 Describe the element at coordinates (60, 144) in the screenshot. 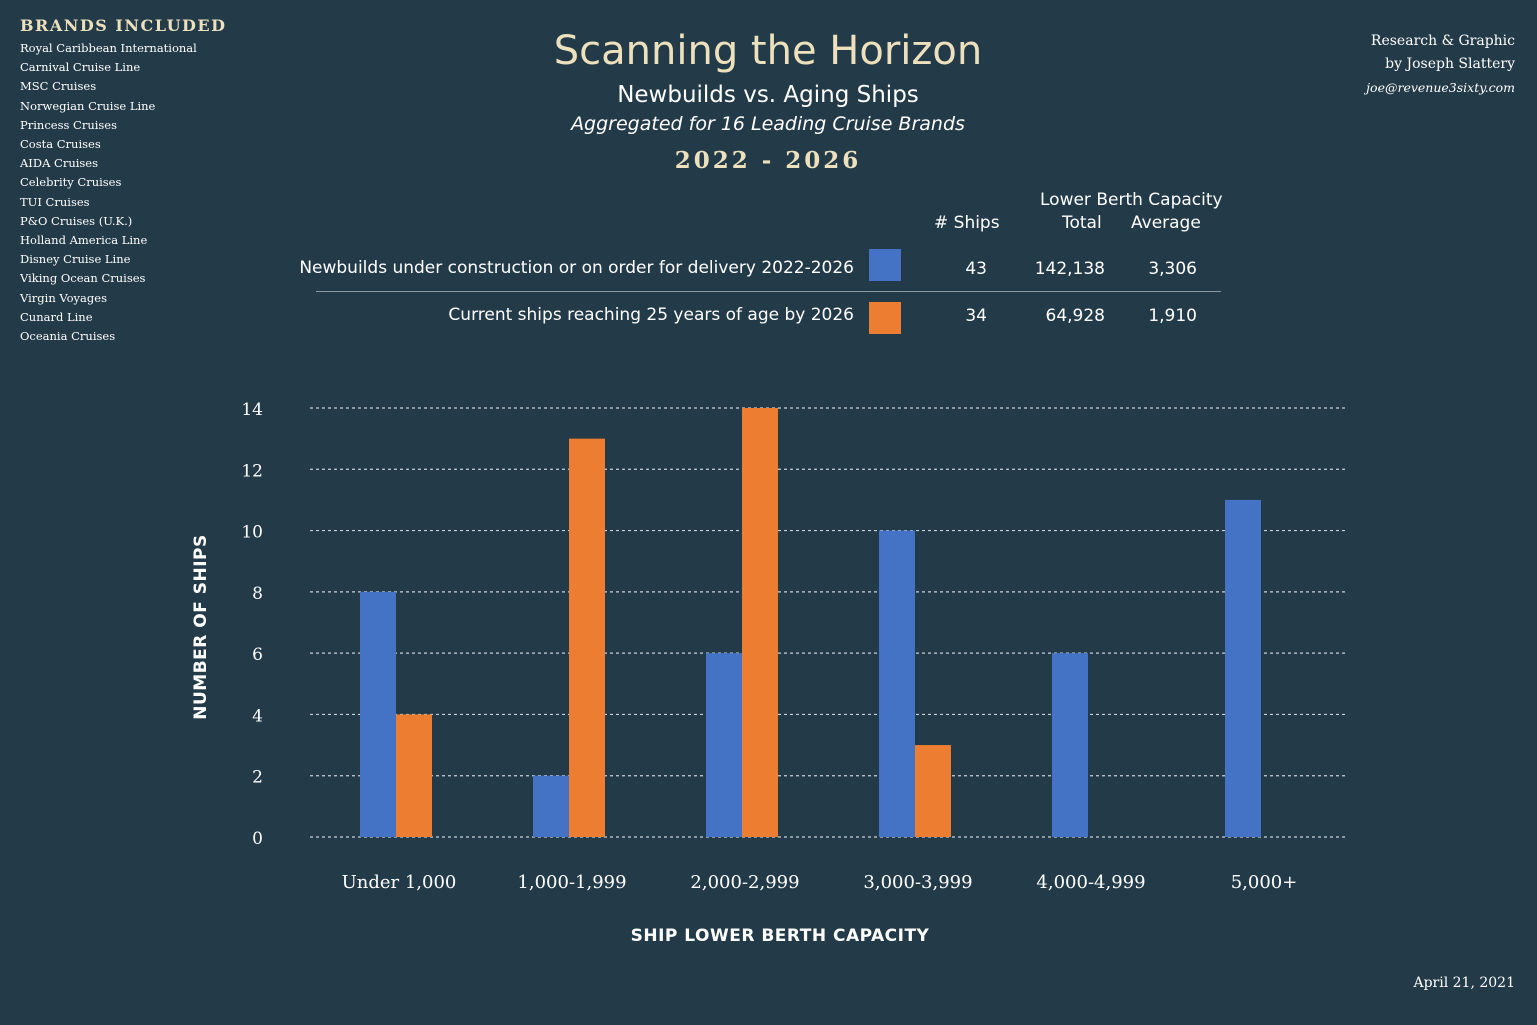

I see `brand-item: Costa Cruises` at that location.